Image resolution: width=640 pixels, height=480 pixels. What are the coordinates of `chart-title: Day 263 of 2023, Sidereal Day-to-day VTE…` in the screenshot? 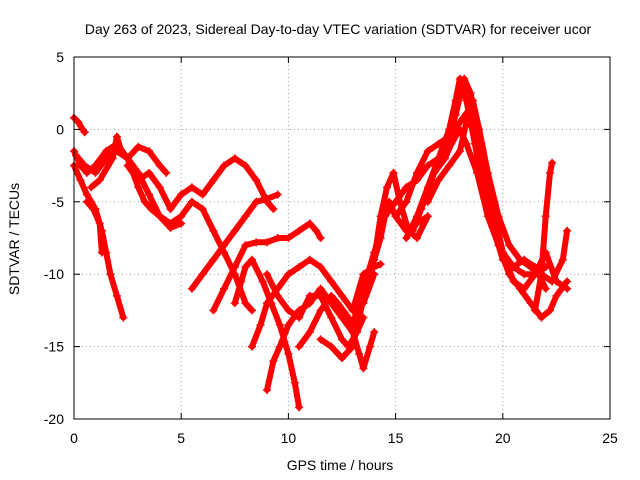 It's located at (338, 29).